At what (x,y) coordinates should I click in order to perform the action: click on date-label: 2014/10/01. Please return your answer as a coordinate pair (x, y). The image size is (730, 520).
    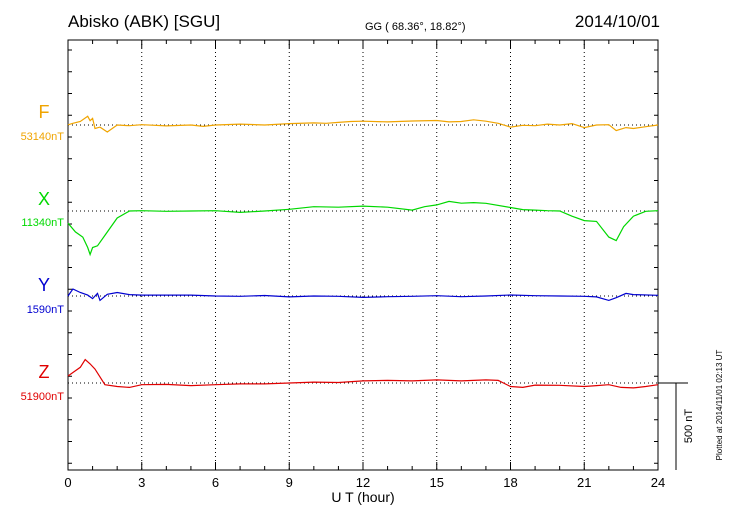
    Looking at the image, I should click on (617, 21).